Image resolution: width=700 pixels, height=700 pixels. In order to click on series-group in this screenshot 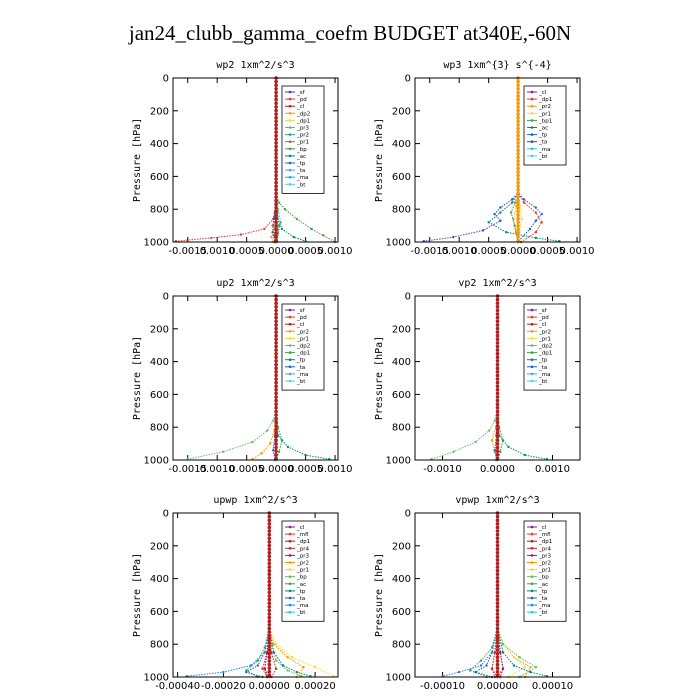, I will do `click(491, 160)`.